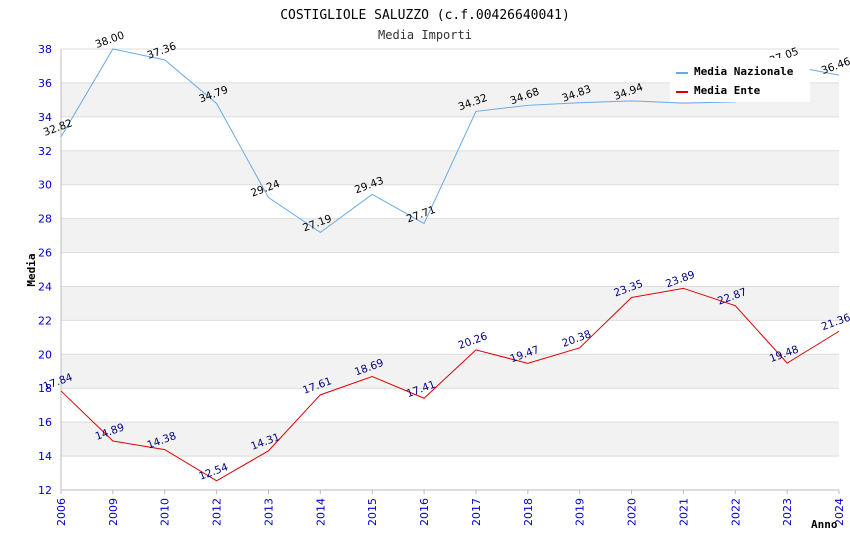 The height and width of the screenshot is (550, 850). I want to click on y-tick-label: 12, so click(45, 490).